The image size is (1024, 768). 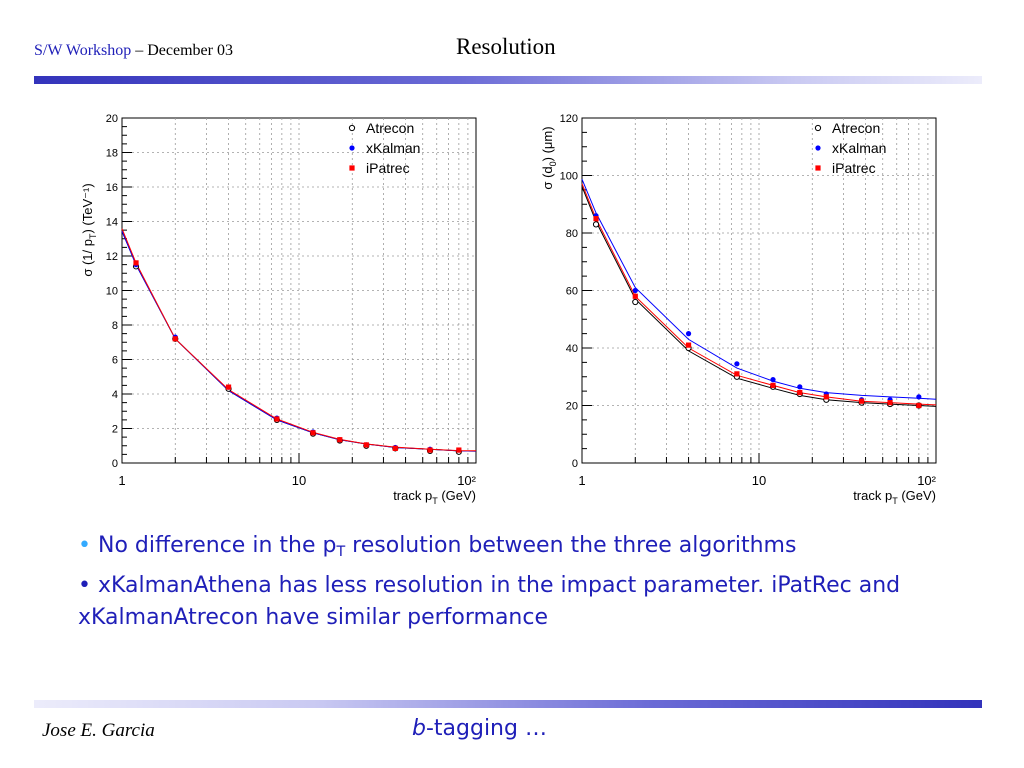 I want to click on footer-topic-b: b, so click(x=419, y=728).